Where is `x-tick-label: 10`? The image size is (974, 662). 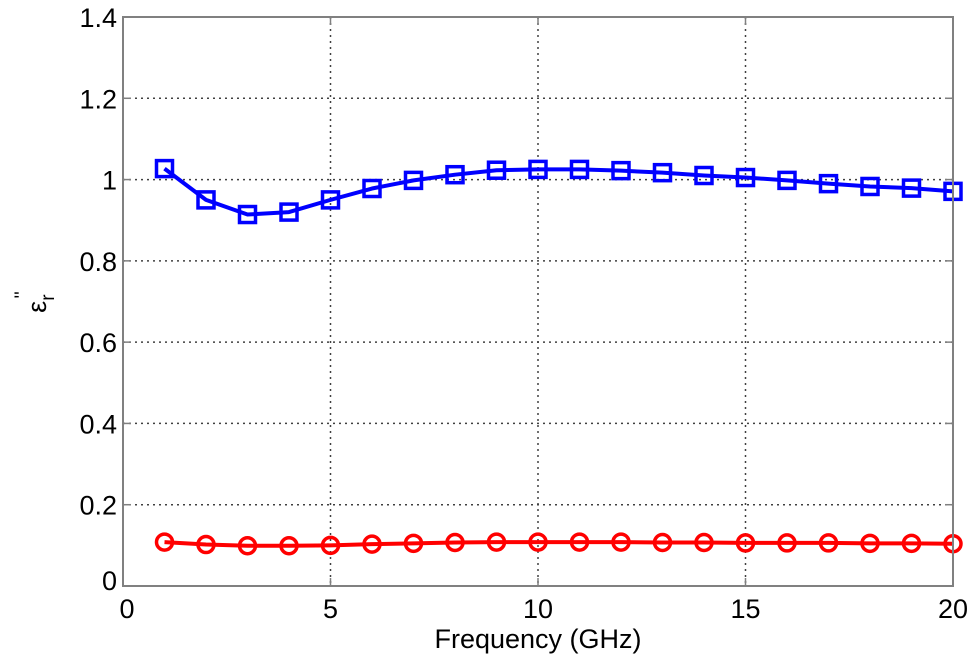
x-tick-label: 10 is located at coordinates (538, 609).